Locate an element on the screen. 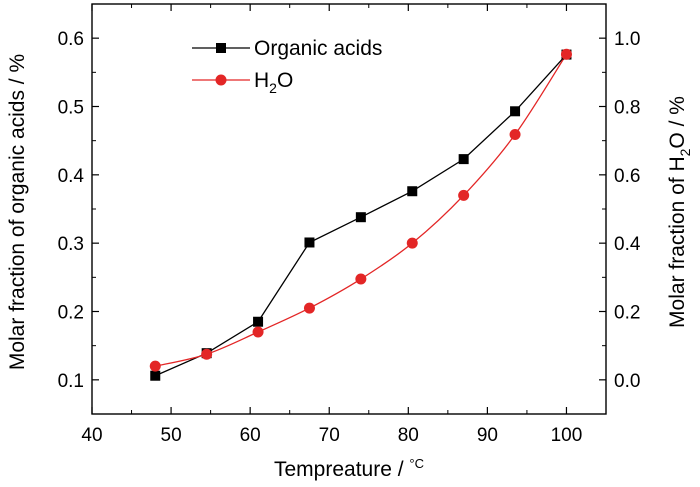 The width and height of the screenshot is (700, 487). y-axis-left-title: Molar fraction of organic acids / % is located at coordinates (17, 212).